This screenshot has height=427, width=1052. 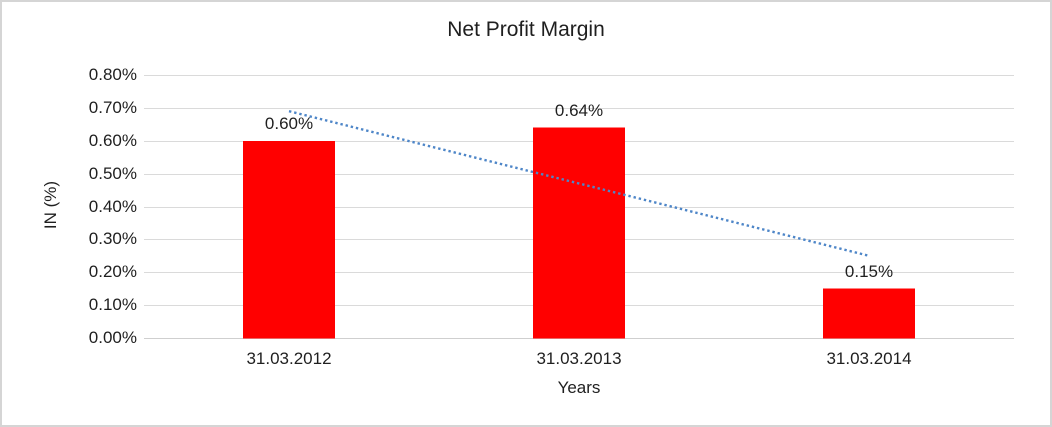 I want to click on bar-31.03.2013, so click(x=579, y=233).